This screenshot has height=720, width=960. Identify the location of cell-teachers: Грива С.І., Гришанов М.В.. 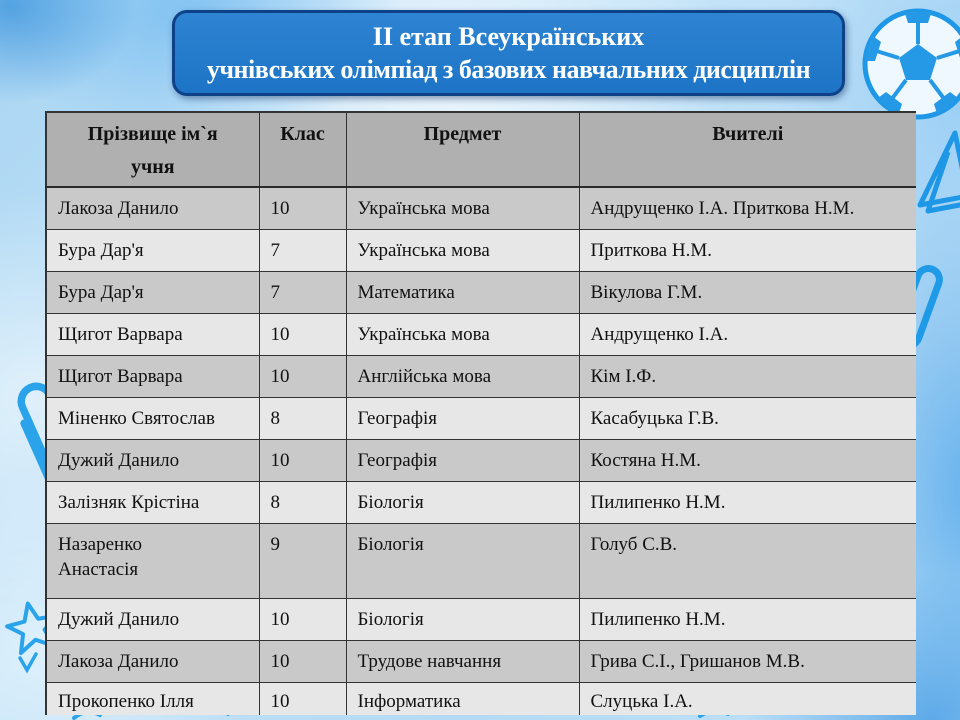
(747, 661).